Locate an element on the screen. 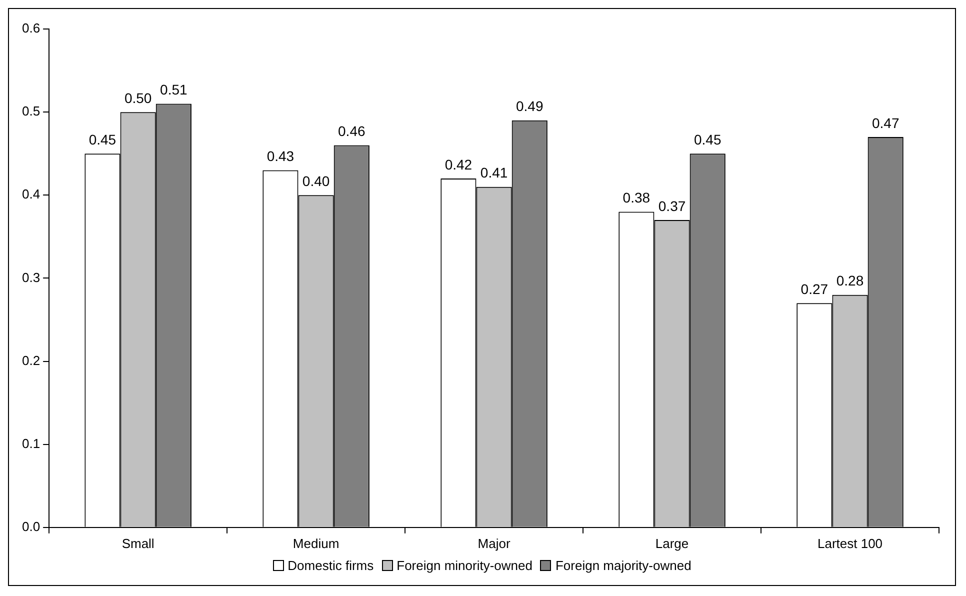  data-label: 0.37 is located at coordinates (672, 206).